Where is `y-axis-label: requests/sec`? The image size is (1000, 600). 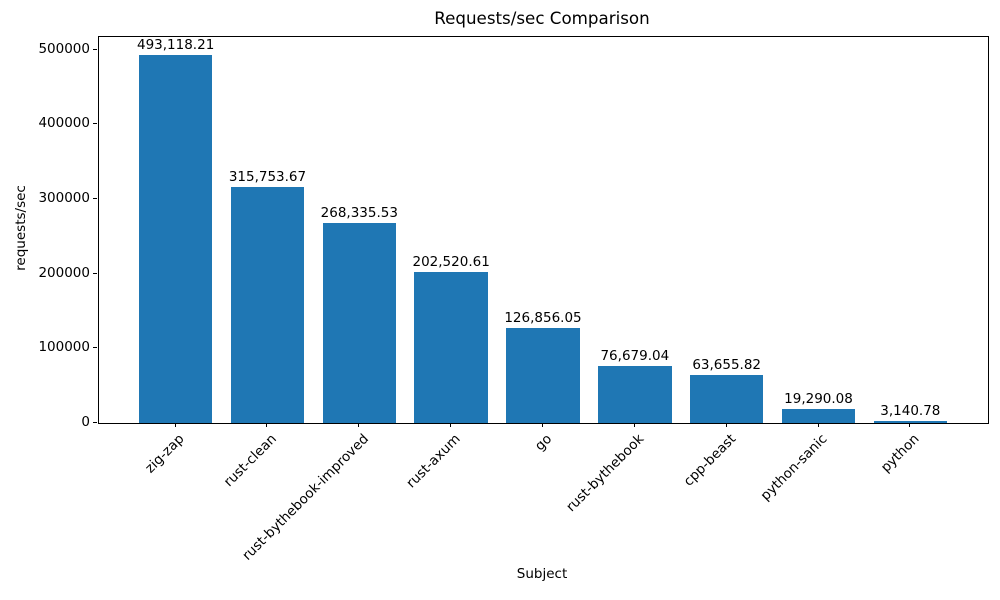 y-axis-label: requests/sec is located at coordinates (21, 228).